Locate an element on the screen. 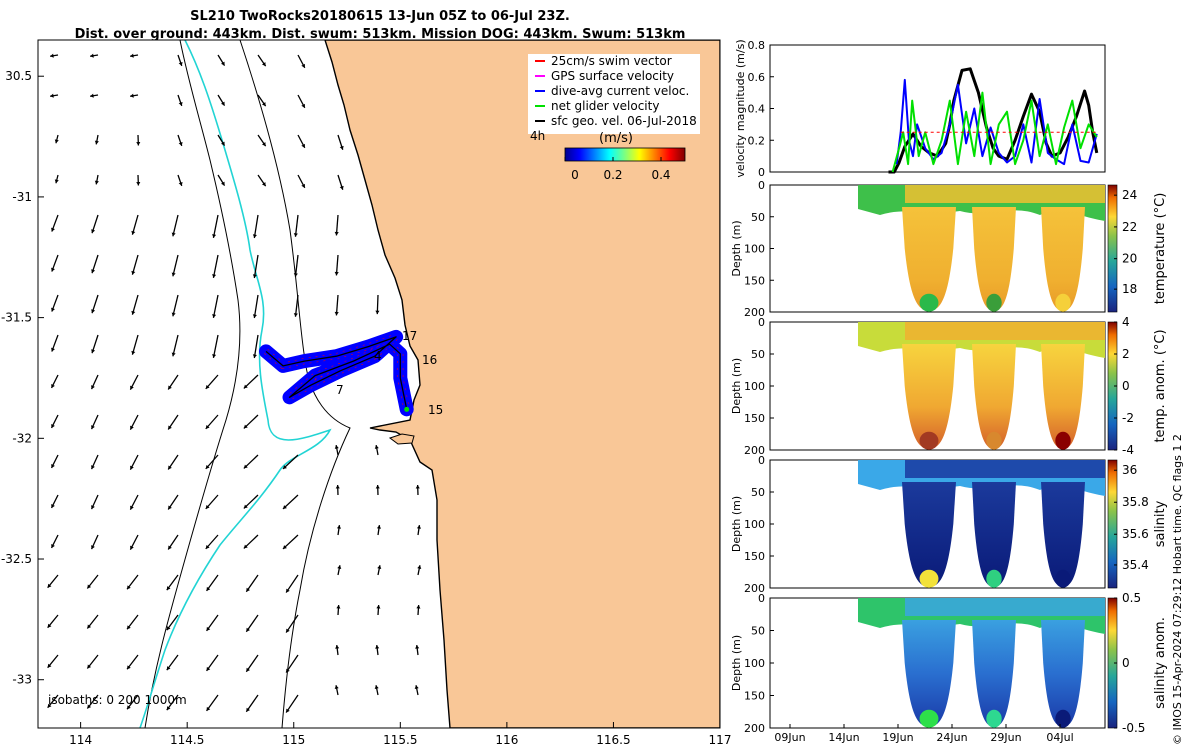 Image resolution: width=1200 pixels, height=750 pixels. legend-note: 4h is located at coordinates (537, 136).